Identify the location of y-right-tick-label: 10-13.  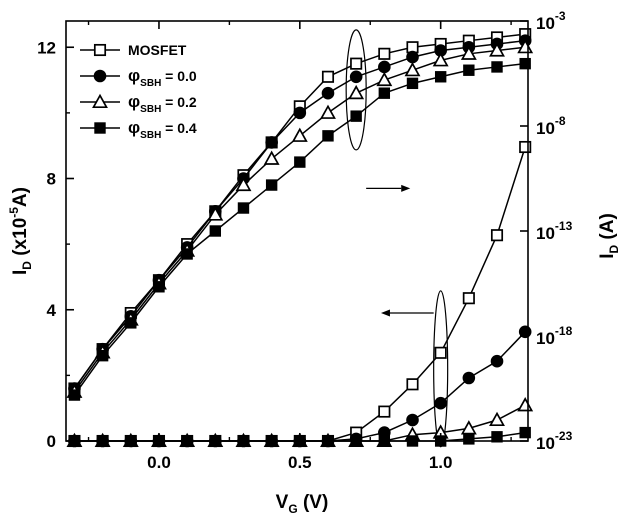
(554, 231).